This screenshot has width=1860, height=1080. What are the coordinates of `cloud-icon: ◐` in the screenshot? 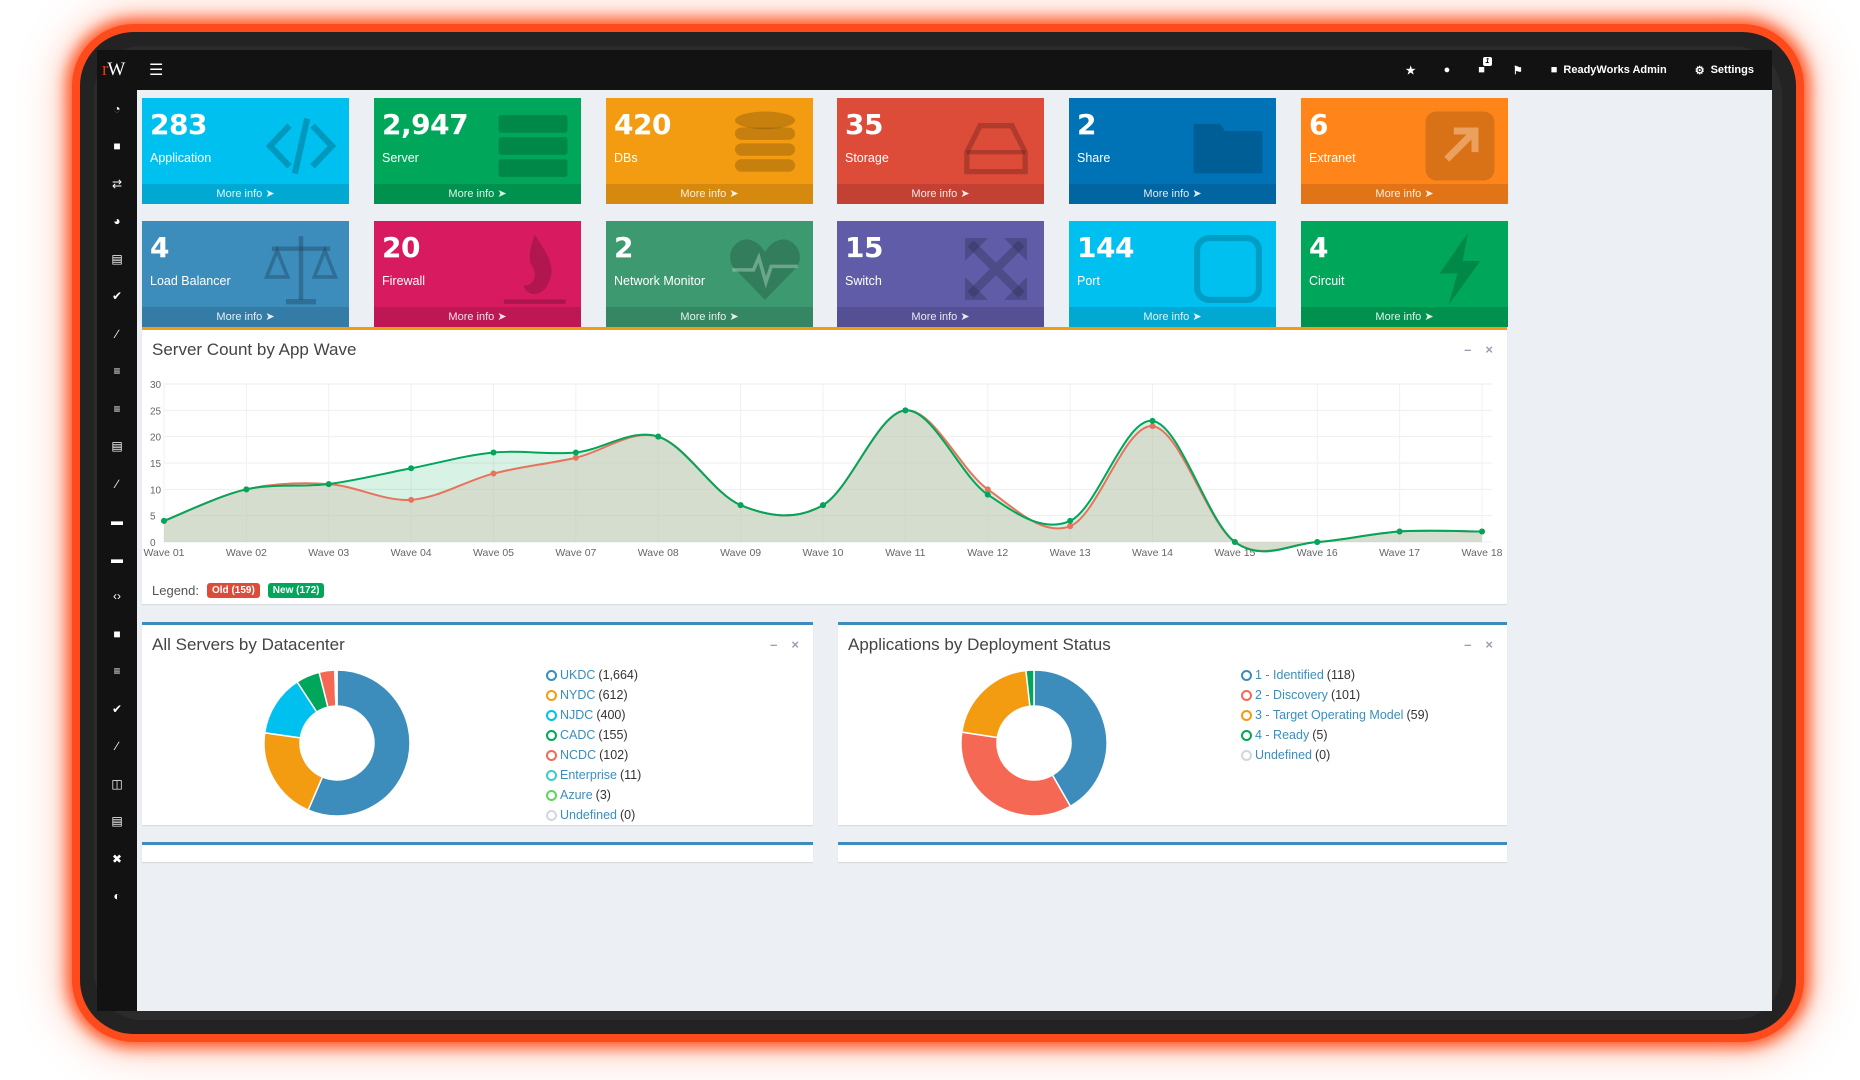 It's located at (117, 896).